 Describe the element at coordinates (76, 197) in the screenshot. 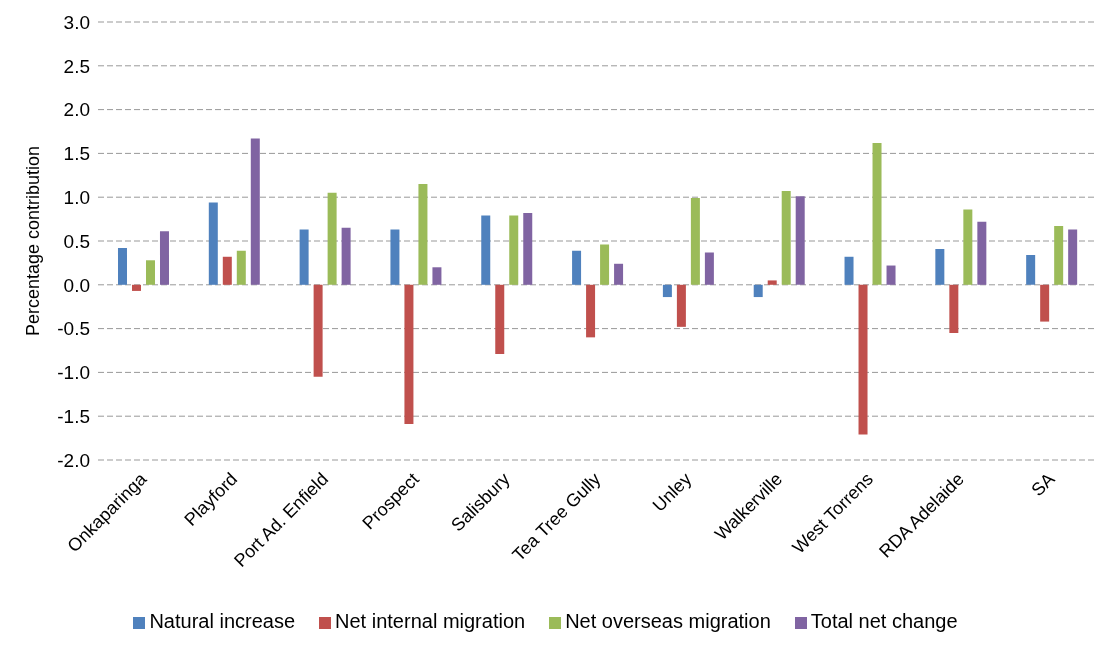

I see `y-tick-label: 1.0` at that location.